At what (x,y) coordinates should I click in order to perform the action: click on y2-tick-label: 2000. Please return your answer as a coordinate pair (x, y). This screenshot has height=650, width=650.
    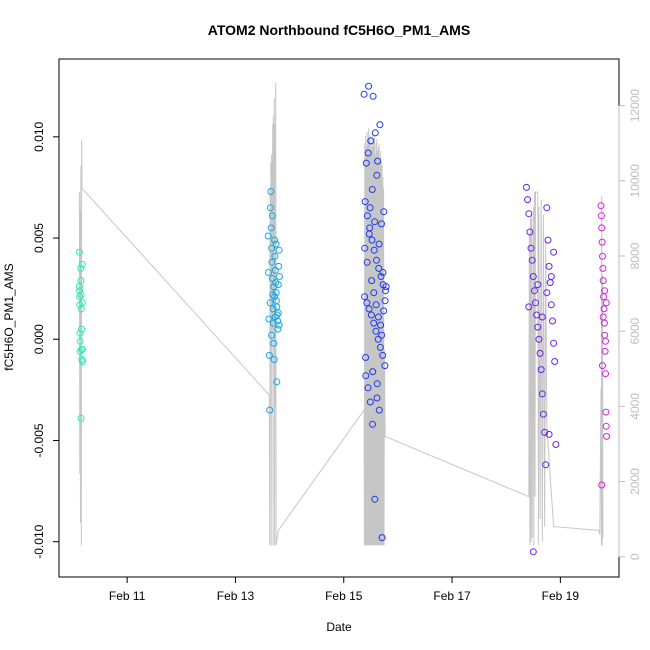
    Looking at the image, I should click on (635, 481).